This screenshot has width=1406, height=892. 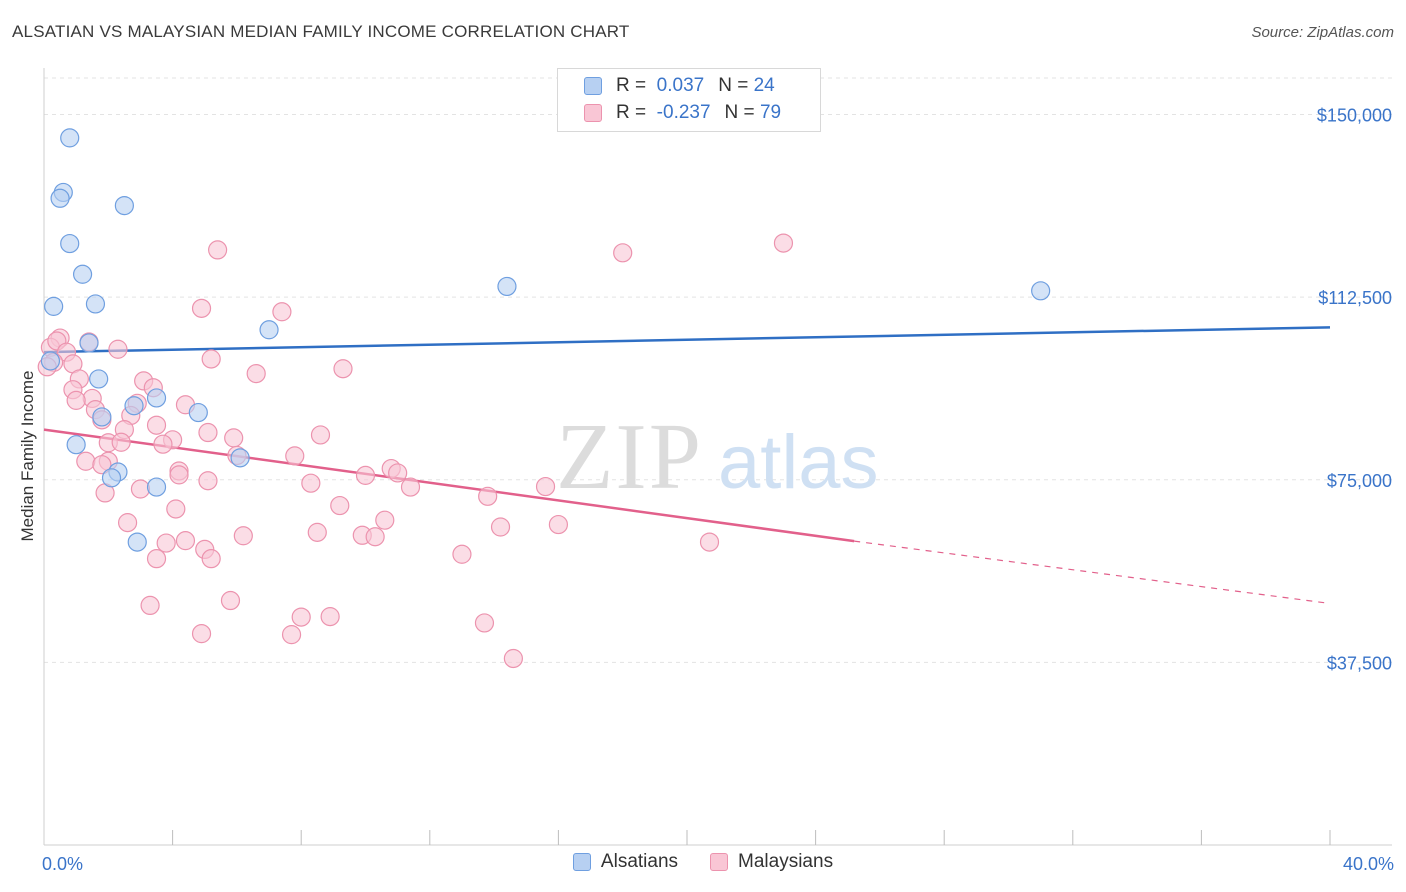 What do you see at coordinates (1354, 116) in the screenshot?
I see `y-tick-label: $150,000` at bounding box center [1354, 116].